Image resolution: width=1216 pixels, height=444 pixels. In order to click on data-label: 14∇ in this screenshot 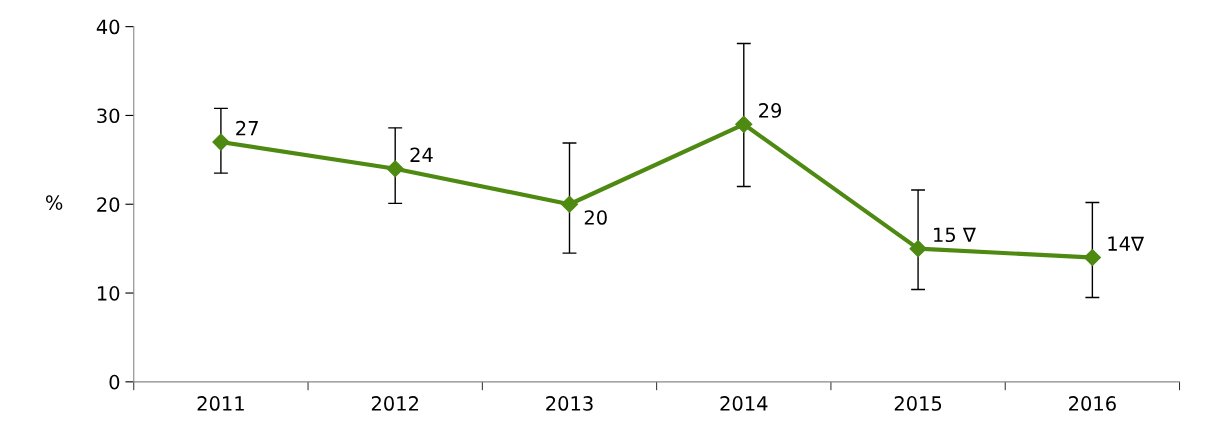, I will do `click(1126, 243)`.